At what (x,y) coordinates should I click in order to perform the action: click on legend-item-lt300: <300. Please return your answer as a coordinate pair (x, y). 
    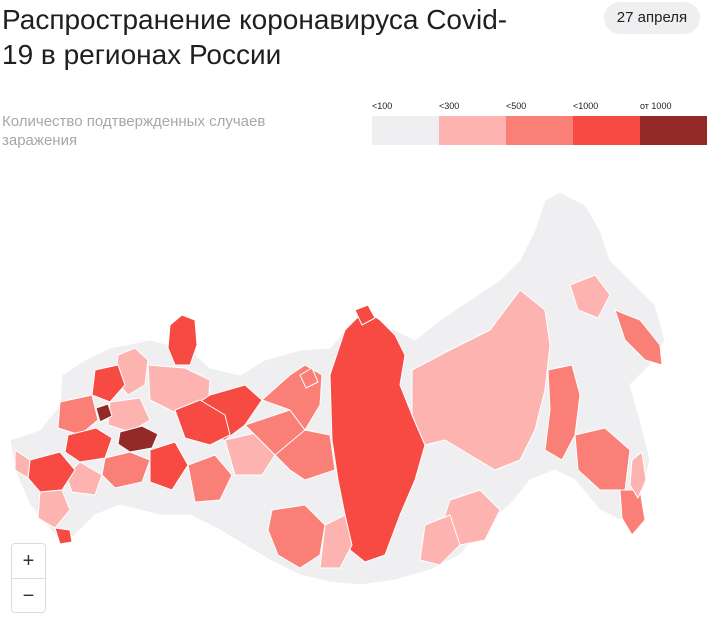
    Looking at the image, I should click on (472, 123).